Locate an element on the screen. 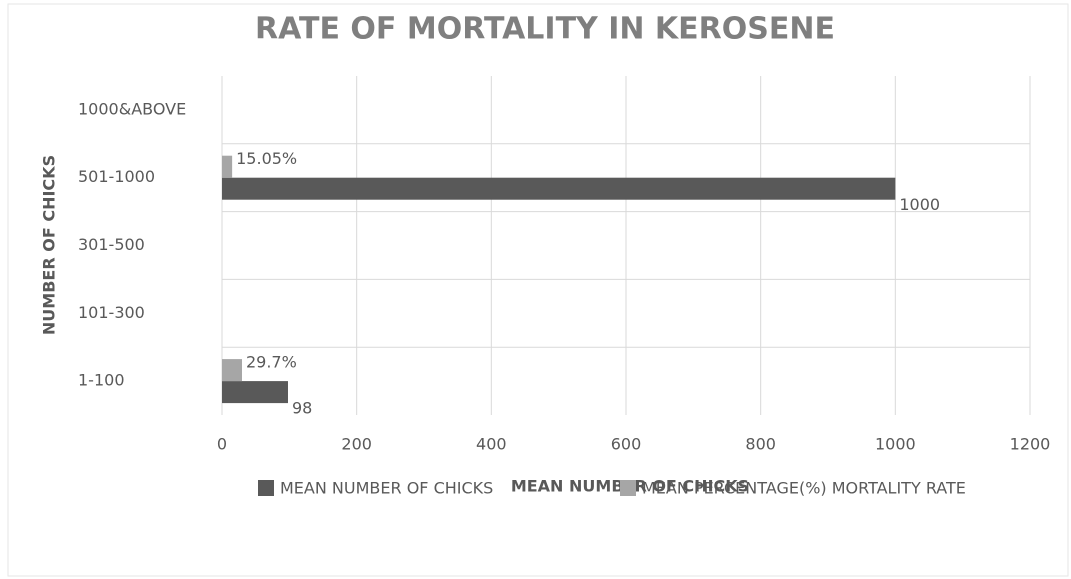 This screenshot has width=1071, height=579. data-label: 15.05% is located at coordinates (266, 158).